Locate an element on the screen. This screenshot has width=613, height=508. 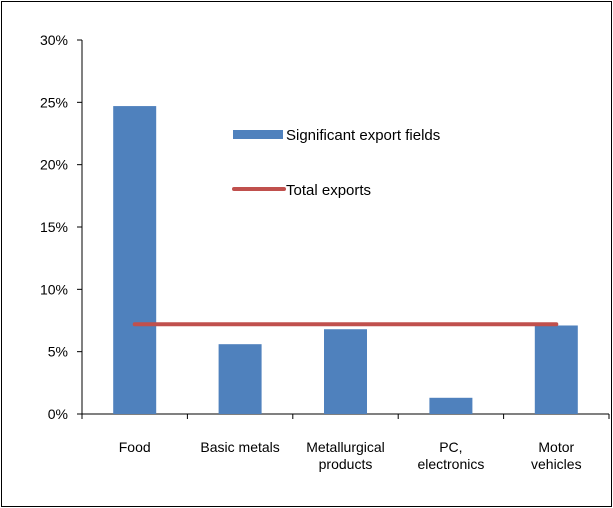
x-tick-label: Motor vehicles is located at coordinates (556, 455).